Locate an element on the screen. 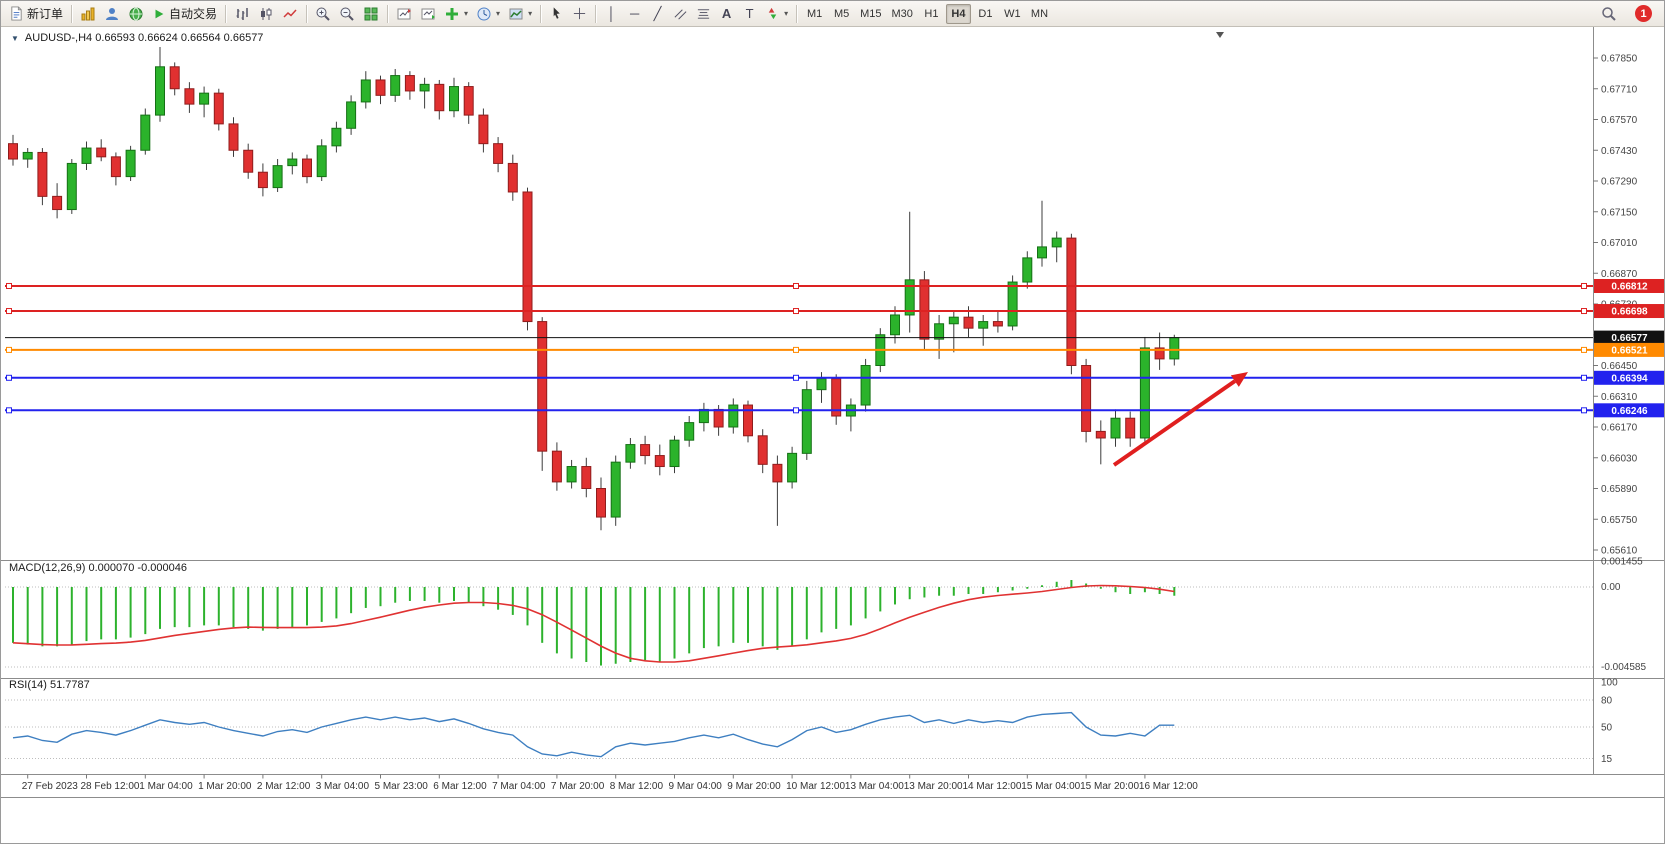 Image resolution: width=1665 pixels, height=844 pixels. crosshair-button is located at coordinates (579, 14).